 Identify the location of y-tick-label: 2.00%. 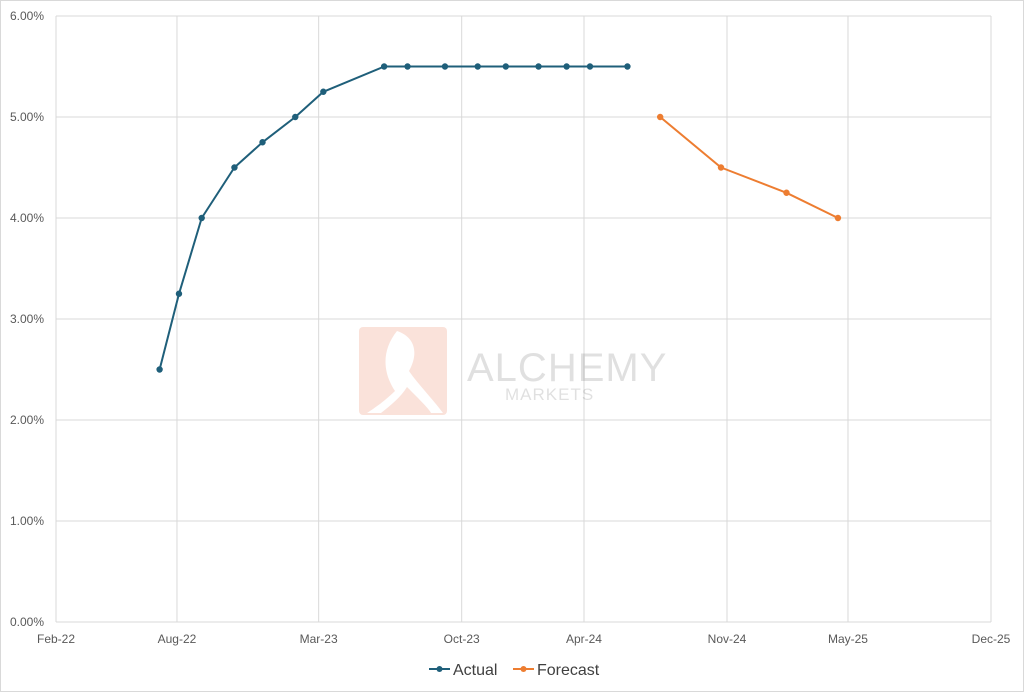
(27, 420).